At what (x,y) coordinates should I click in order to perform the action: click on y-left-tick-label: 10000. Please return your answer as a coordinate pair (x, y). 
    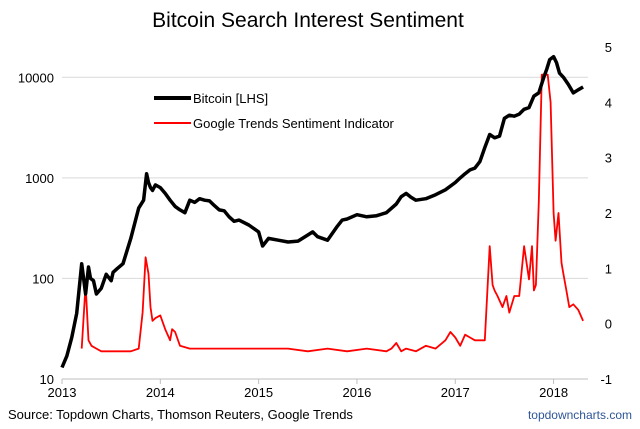
    Looking at the image, I should click on (36, 77).